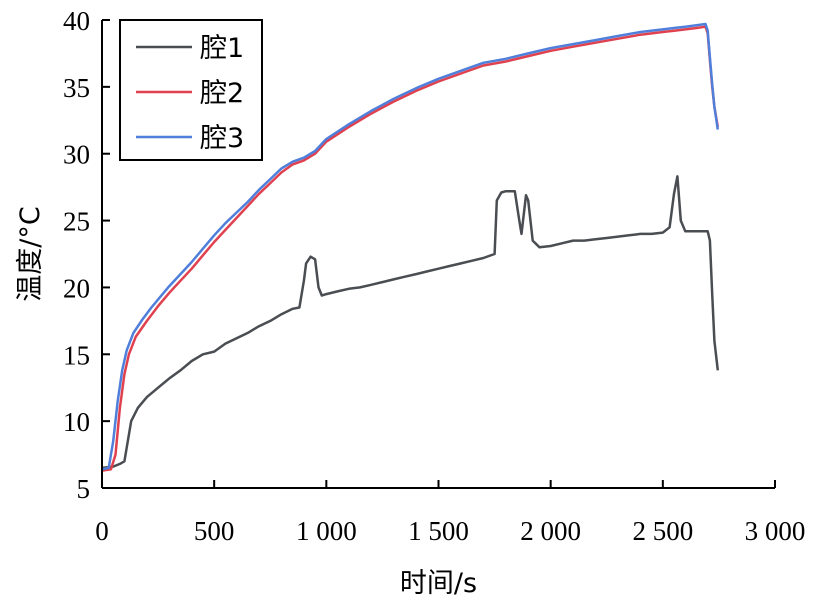 This screenshot has width=814, height=606. Describe the element at coordinates (84, 489) in the screenshot. I see `y-tick-label: 5` at that location.